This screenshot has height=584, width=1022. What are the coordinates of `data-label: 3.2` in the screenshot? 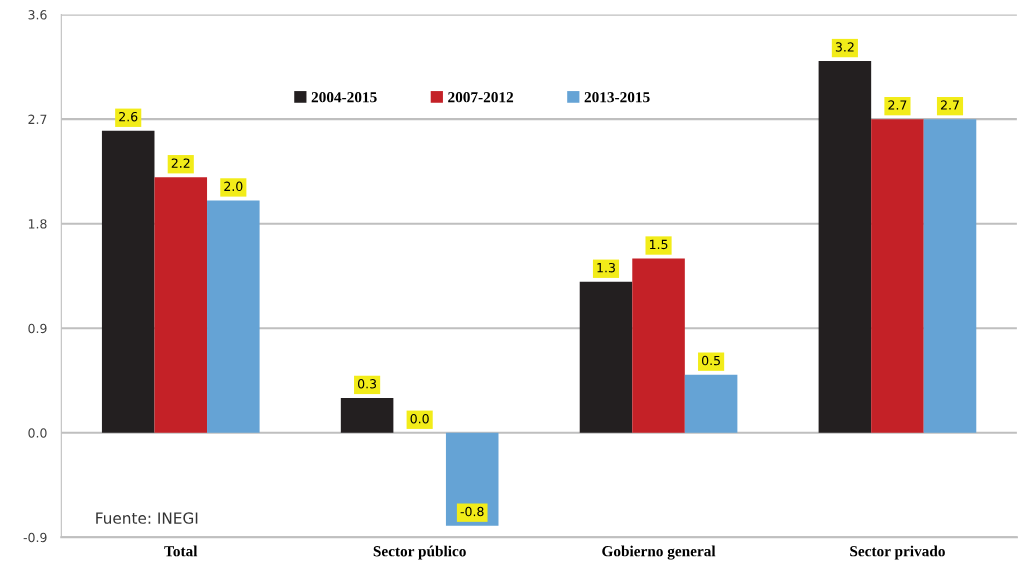 It's located at (844, 47).